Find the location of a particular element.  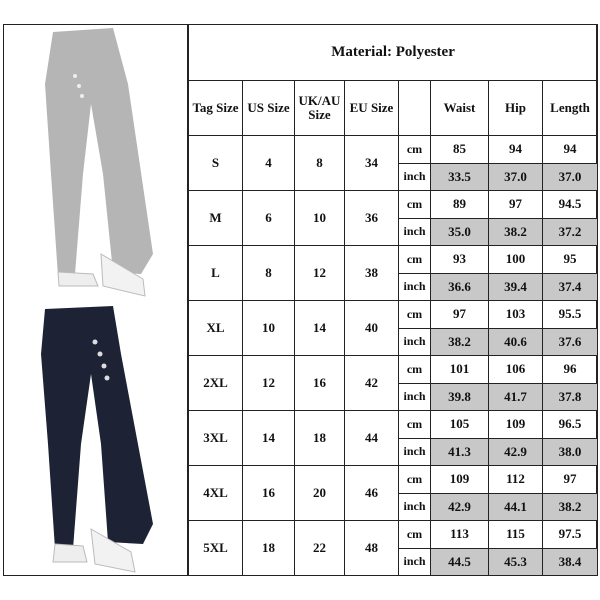

size-uk: 12 is located at coordinates (319, 273).